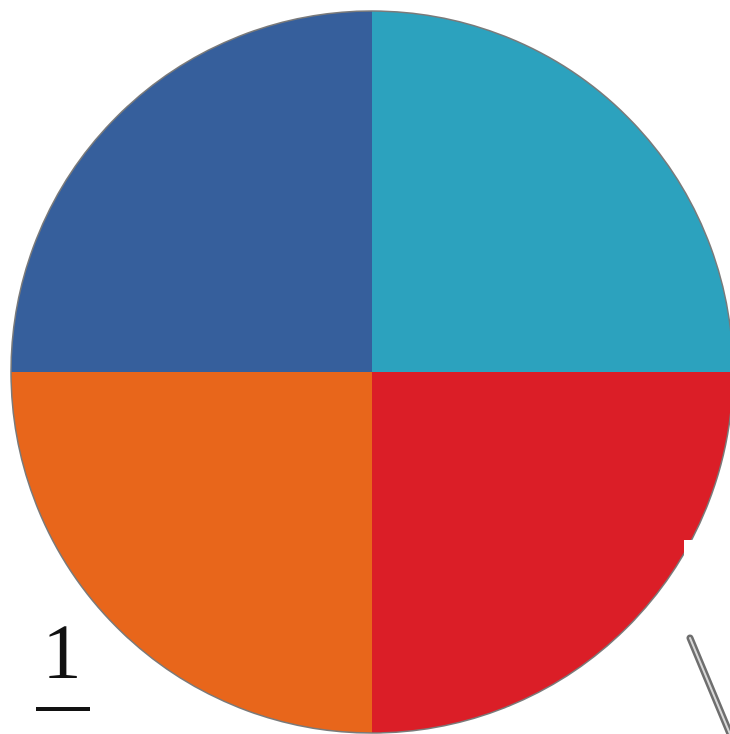  Describe the element at coordinates (63, 709) in the screenshot. I see `fraction-bar` at that location.